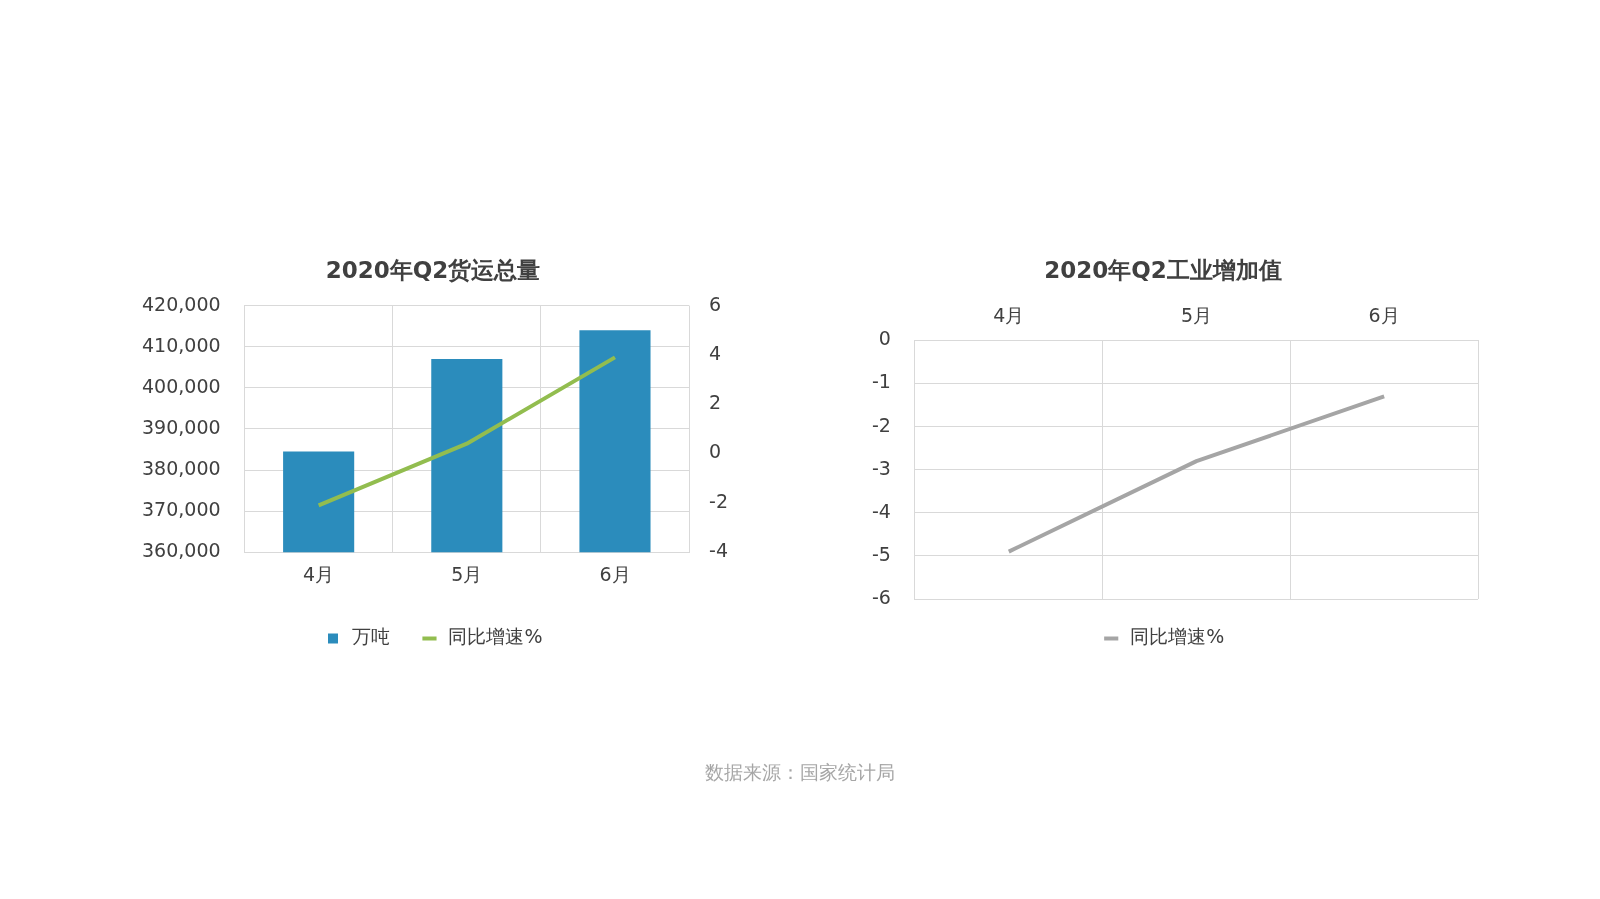 The height and width of the screenshot is (899, 1600). What do you see at coordinates (719, 550) in the screenshot?
I see `y2-tick-label: -4` at bounding box center [719, 550].